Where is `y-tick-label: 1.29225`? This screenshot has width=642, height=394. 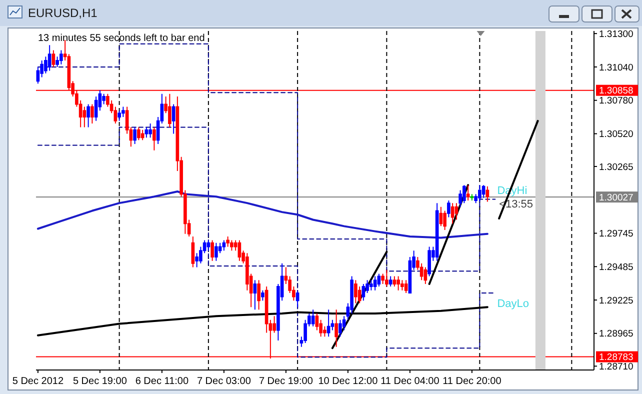
y-tick-label: 1.29225 is located at coordinates (616, 300).